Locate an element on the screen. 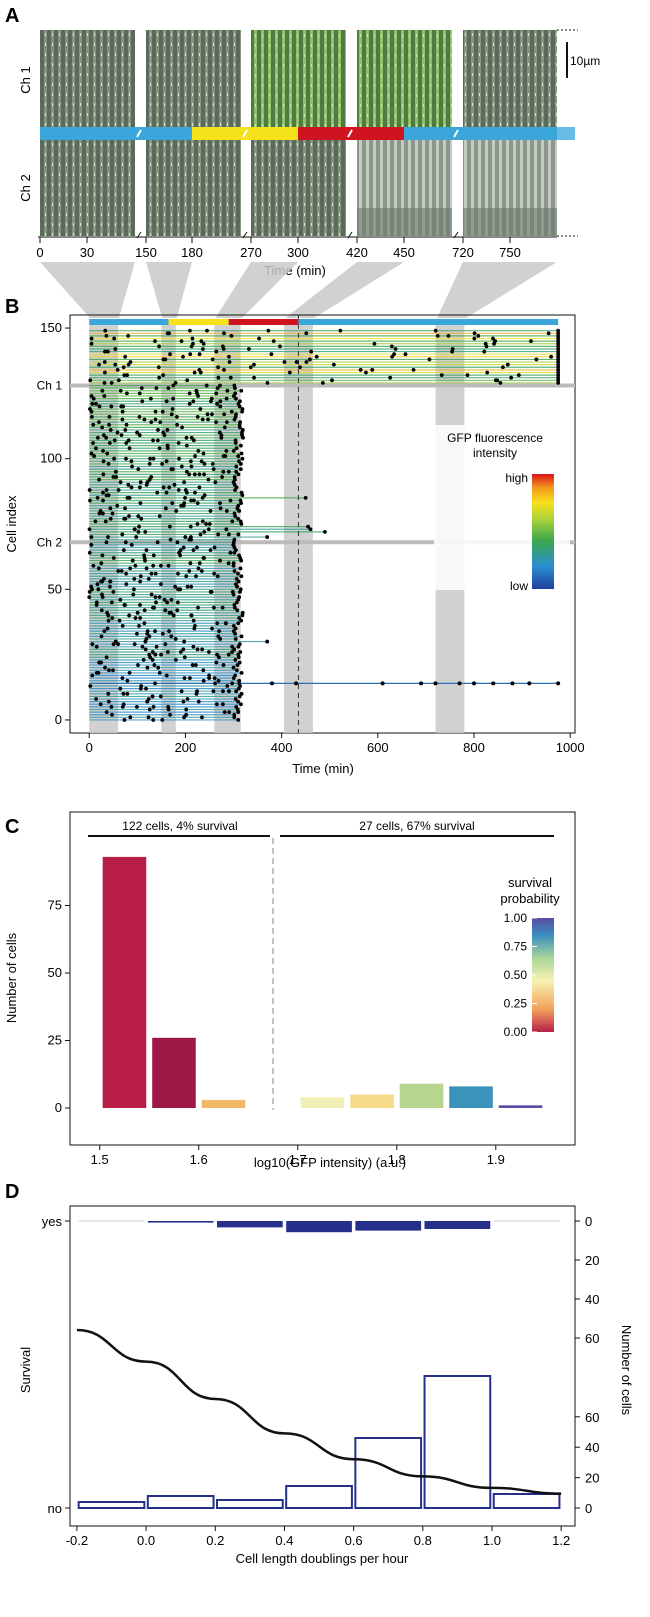 This screenshot has width=650, height=1617. panel-b-ytick-label: 100 is located at coordinates (51, 458).